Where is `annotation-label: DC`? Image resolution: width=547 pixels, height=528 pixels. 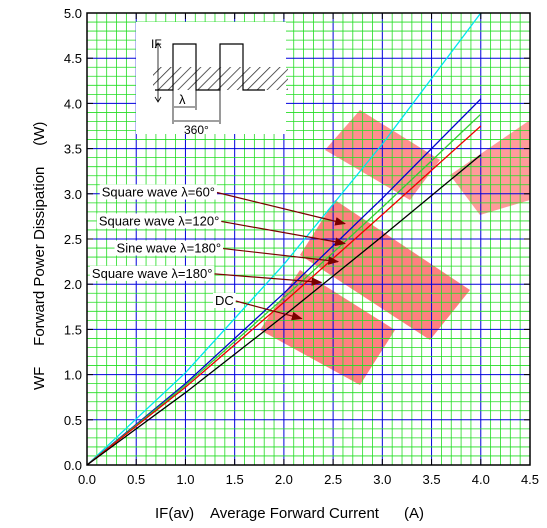 annotation-label: DC is located at coordinates (224, 300).